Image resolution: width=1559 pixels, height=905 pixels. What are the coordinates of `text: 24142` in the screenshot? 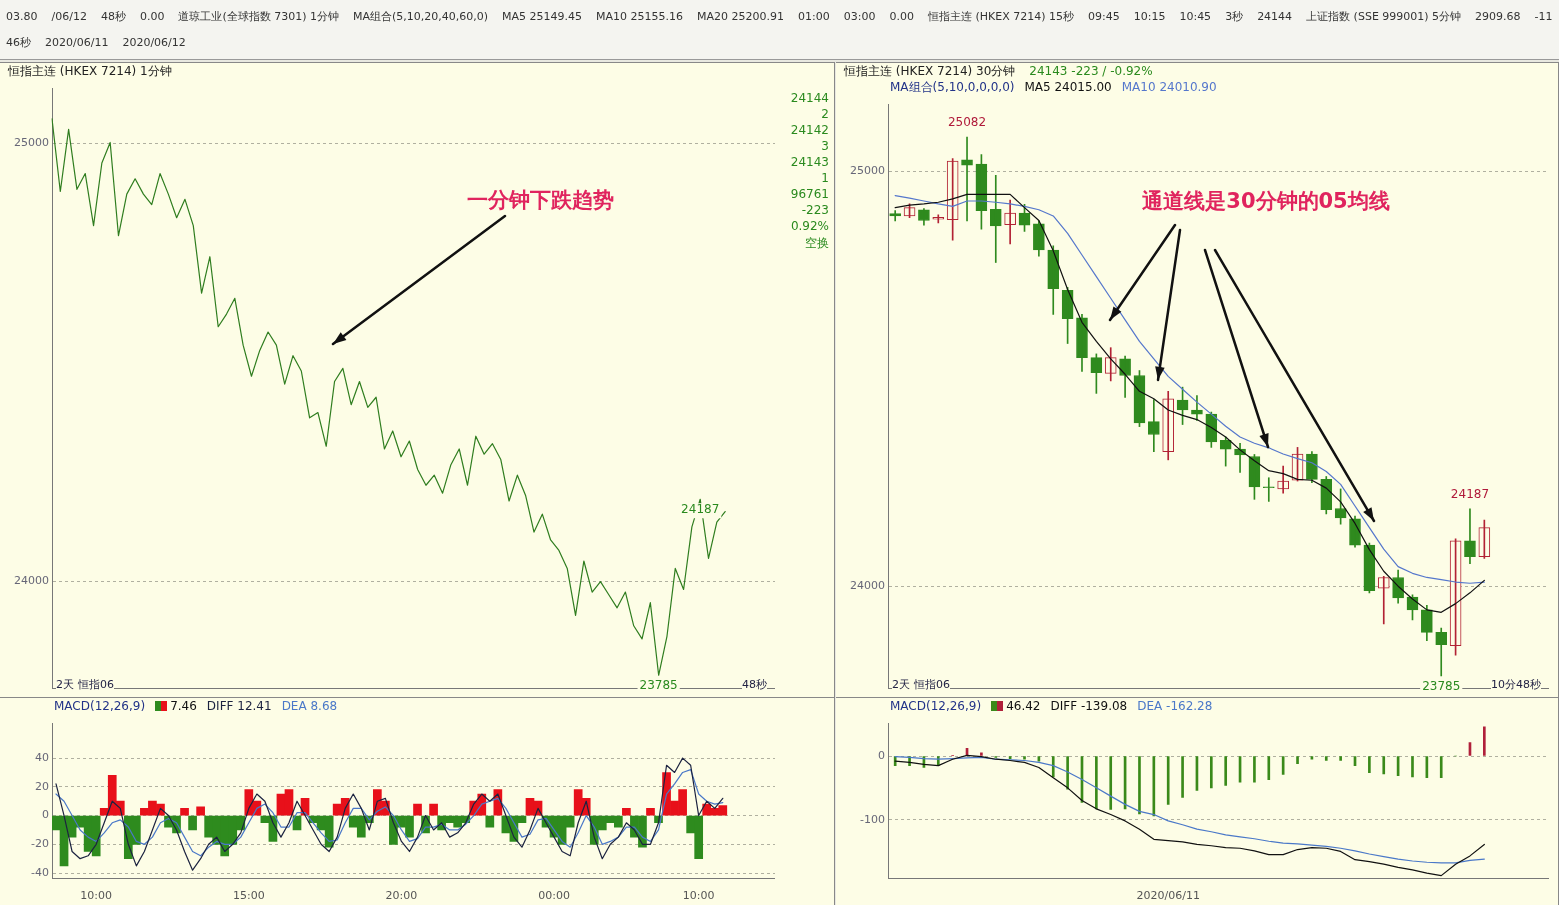 It's located at (809, 130).